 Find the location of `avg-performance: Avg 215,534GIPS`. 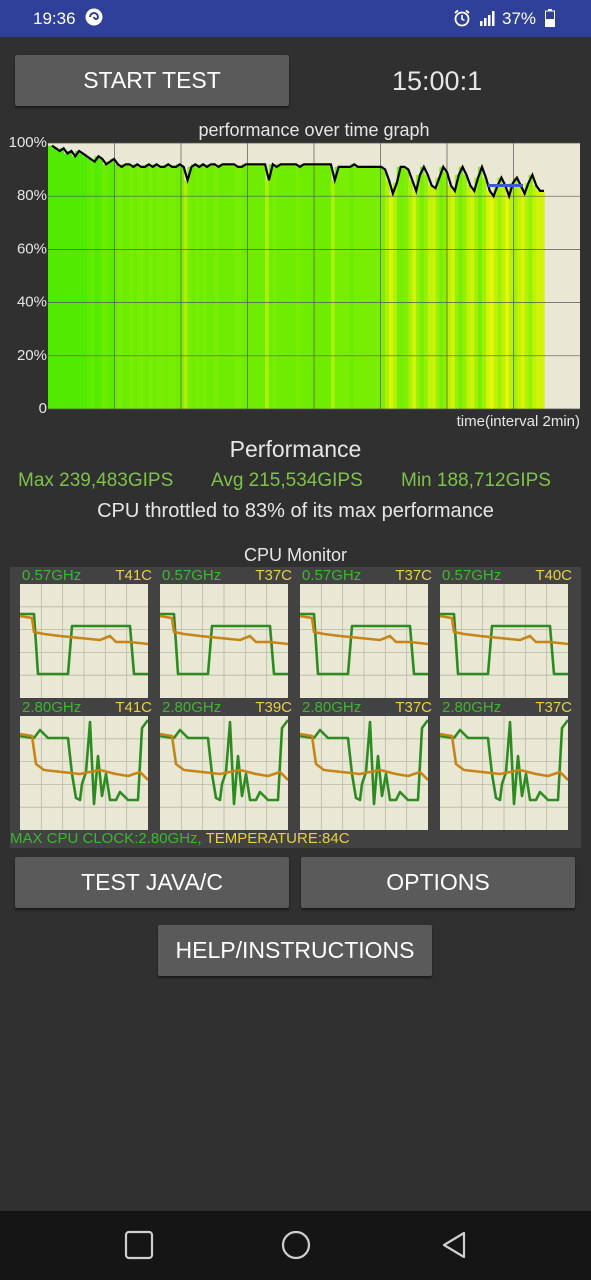

avg-performance: Avg 215,534GIPS is located at coordinates (287, 480).